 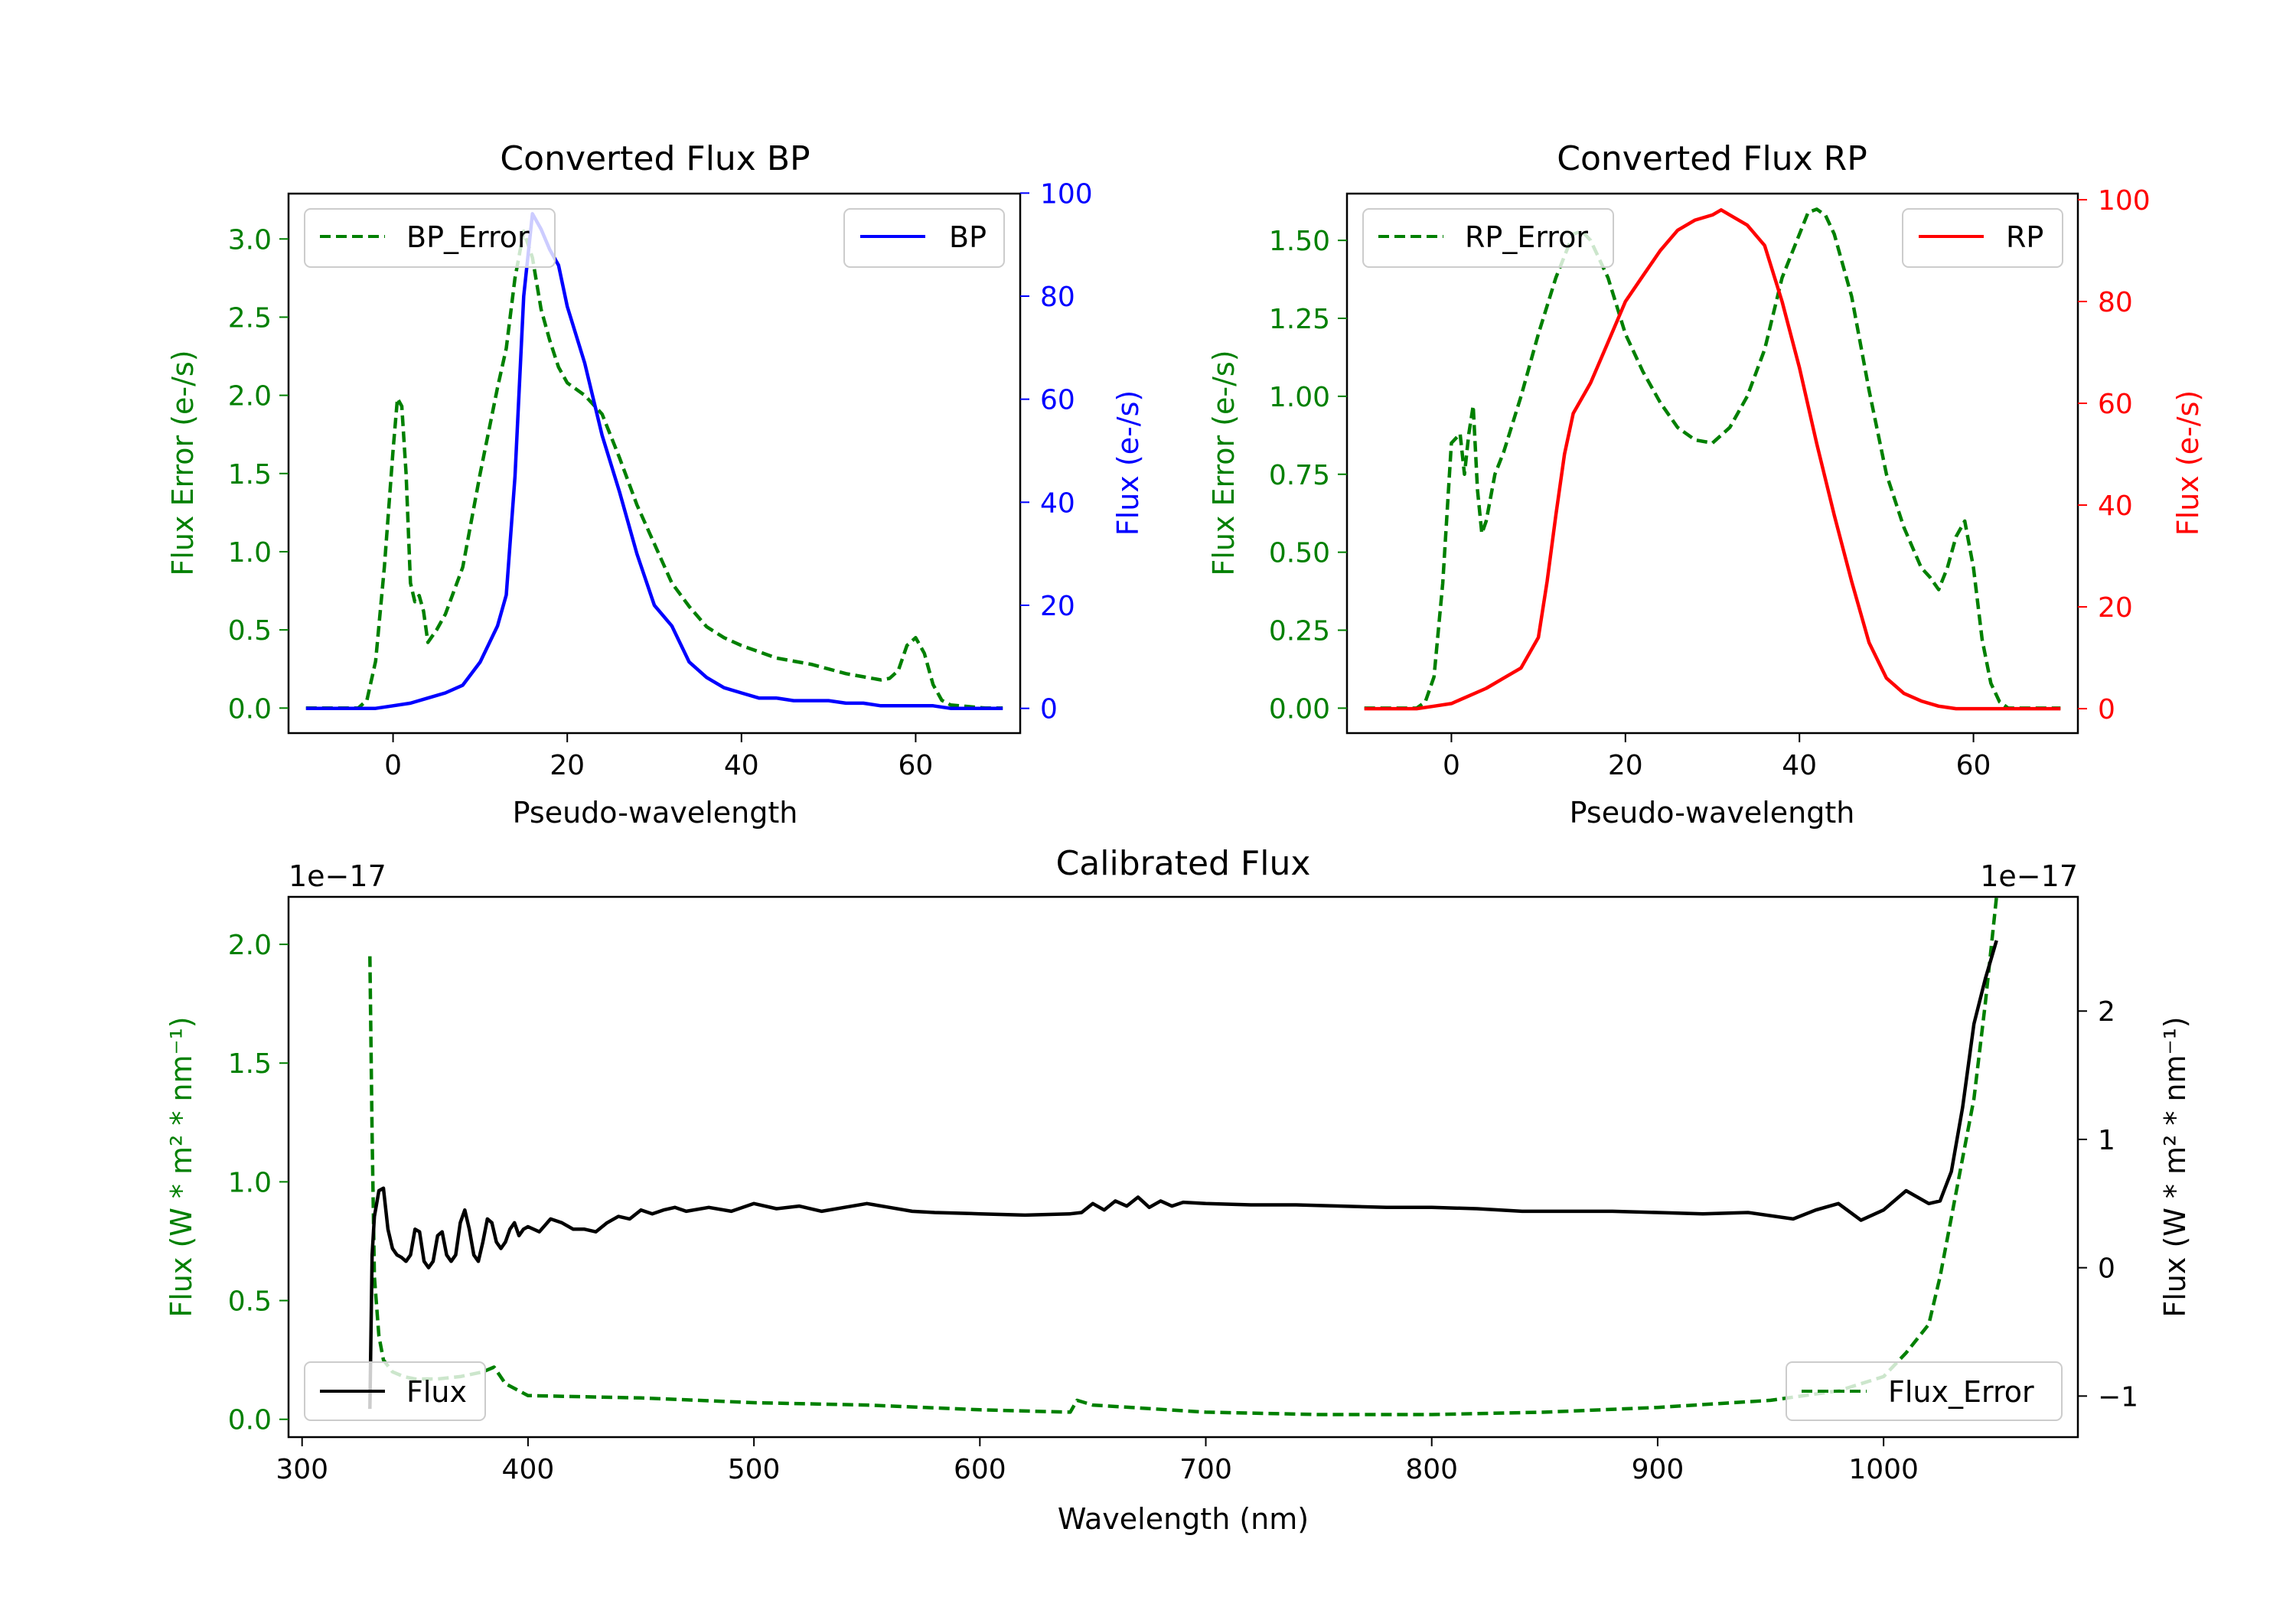 I want to click on calibrated-chart-title: Calibrated Flux, so click(x=1183, y=864).